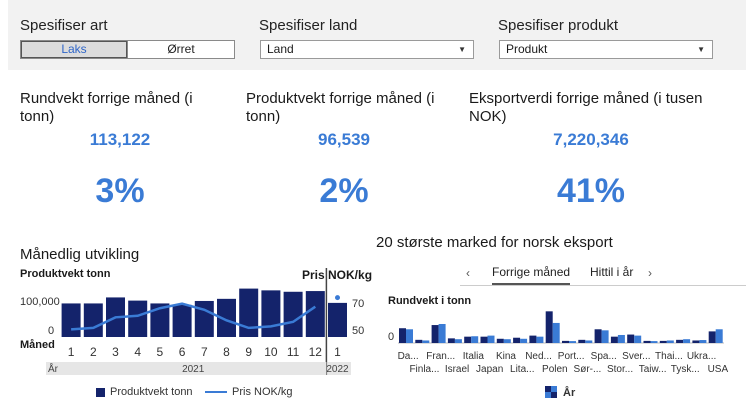  What do you see at coordinates (204, 352) in the screenshot?
I see `x-tick-label: 7` at bounding box center [204, 352].